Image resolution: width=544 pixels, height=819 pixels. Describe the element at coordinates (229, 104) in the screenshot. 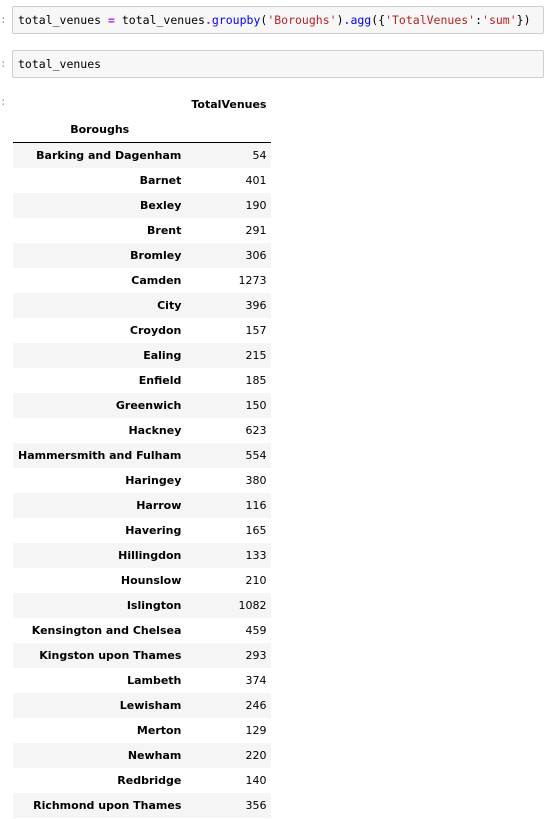

I see `column-header: TotalVenues` at that location.